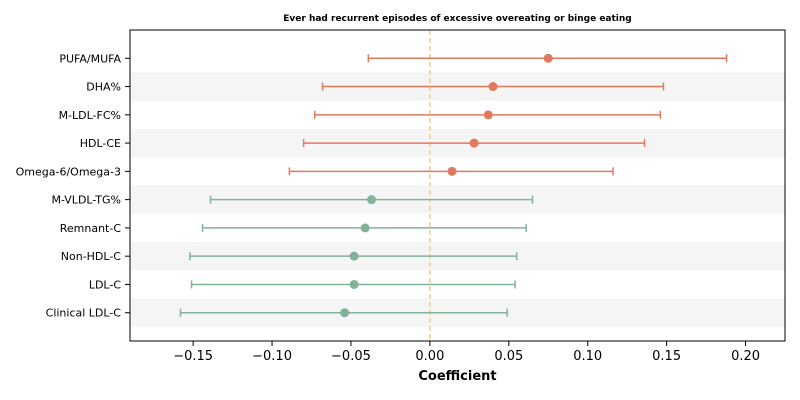 This screenshot has height=400, width=800. What do you see at coordinates (193, 356) in the screenshot?
I see `x-tick-label: −0.15` at bounding box center [193, 356].